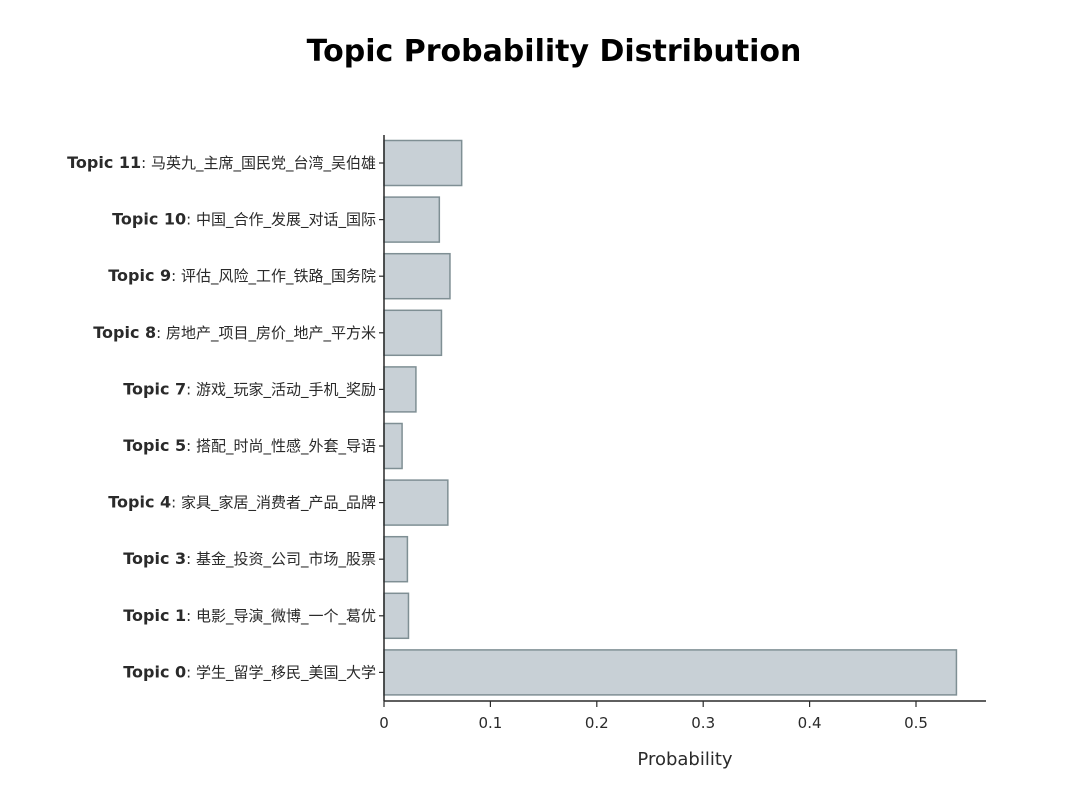 The width and height of the screenshot is (1080, 789). Describe the element at coordinates (271, 333) in the screenshot. I see `category-words: 房地产_项目_房价_地产_平方米` at that location.